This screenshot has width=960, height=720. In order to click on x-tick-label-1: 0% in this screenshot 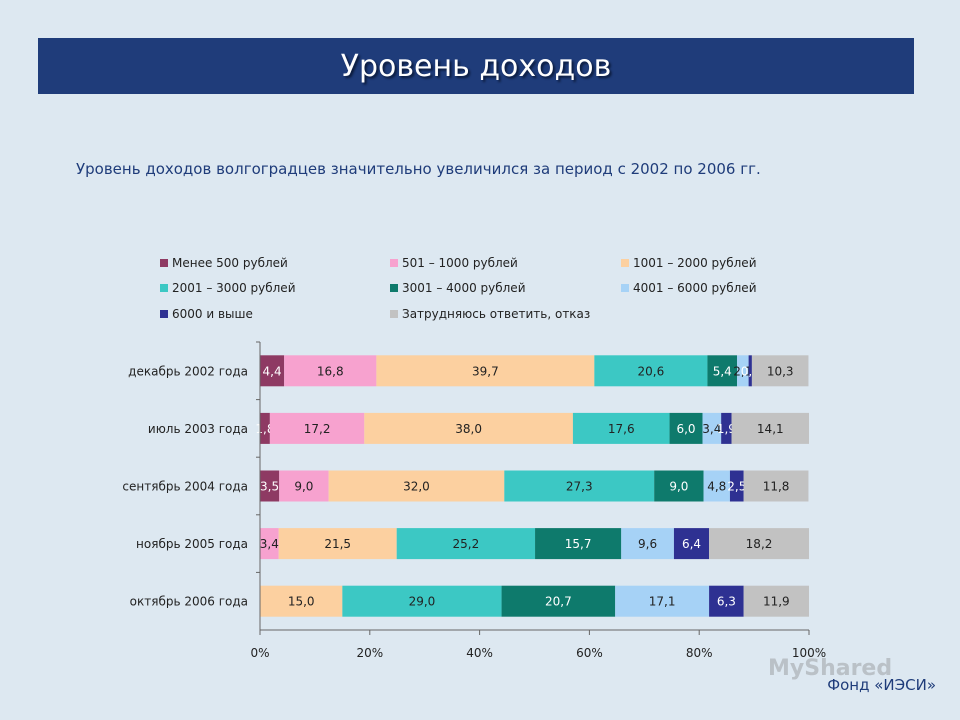, I will do `click(259, 653)`.